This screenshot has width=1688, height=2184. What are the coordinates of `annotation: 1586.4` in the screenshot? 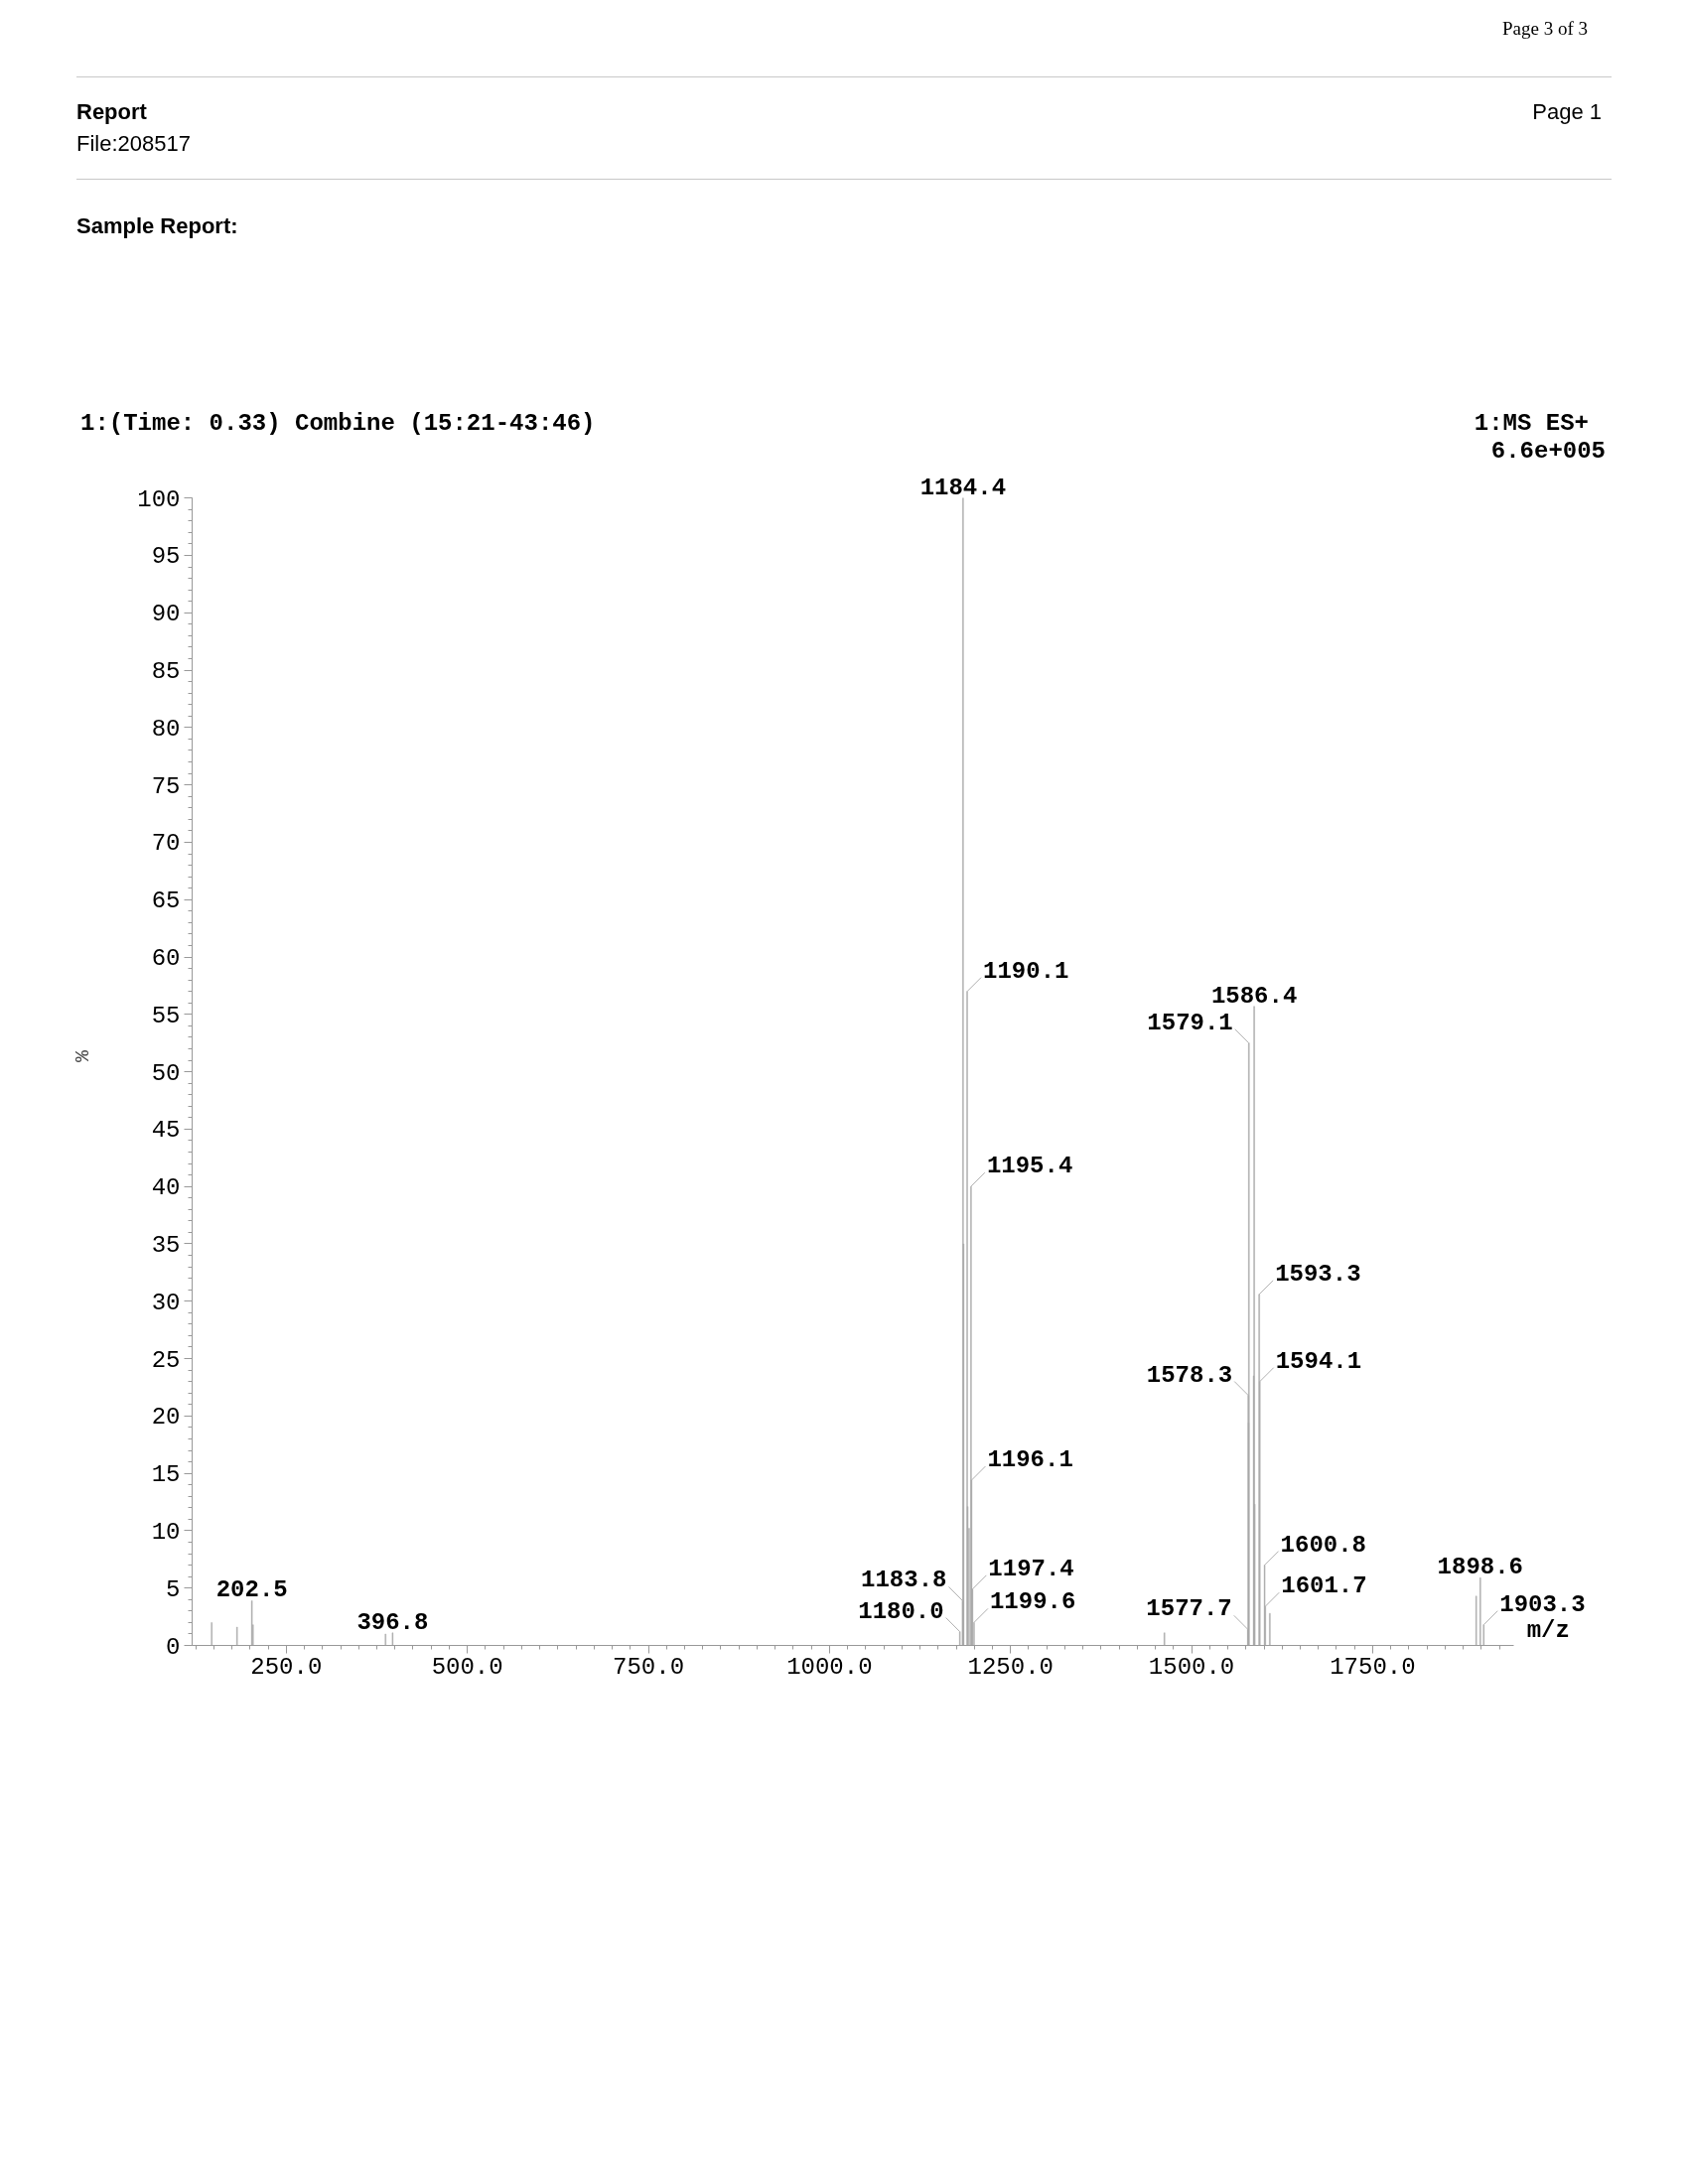 It's located at (1254, 996).